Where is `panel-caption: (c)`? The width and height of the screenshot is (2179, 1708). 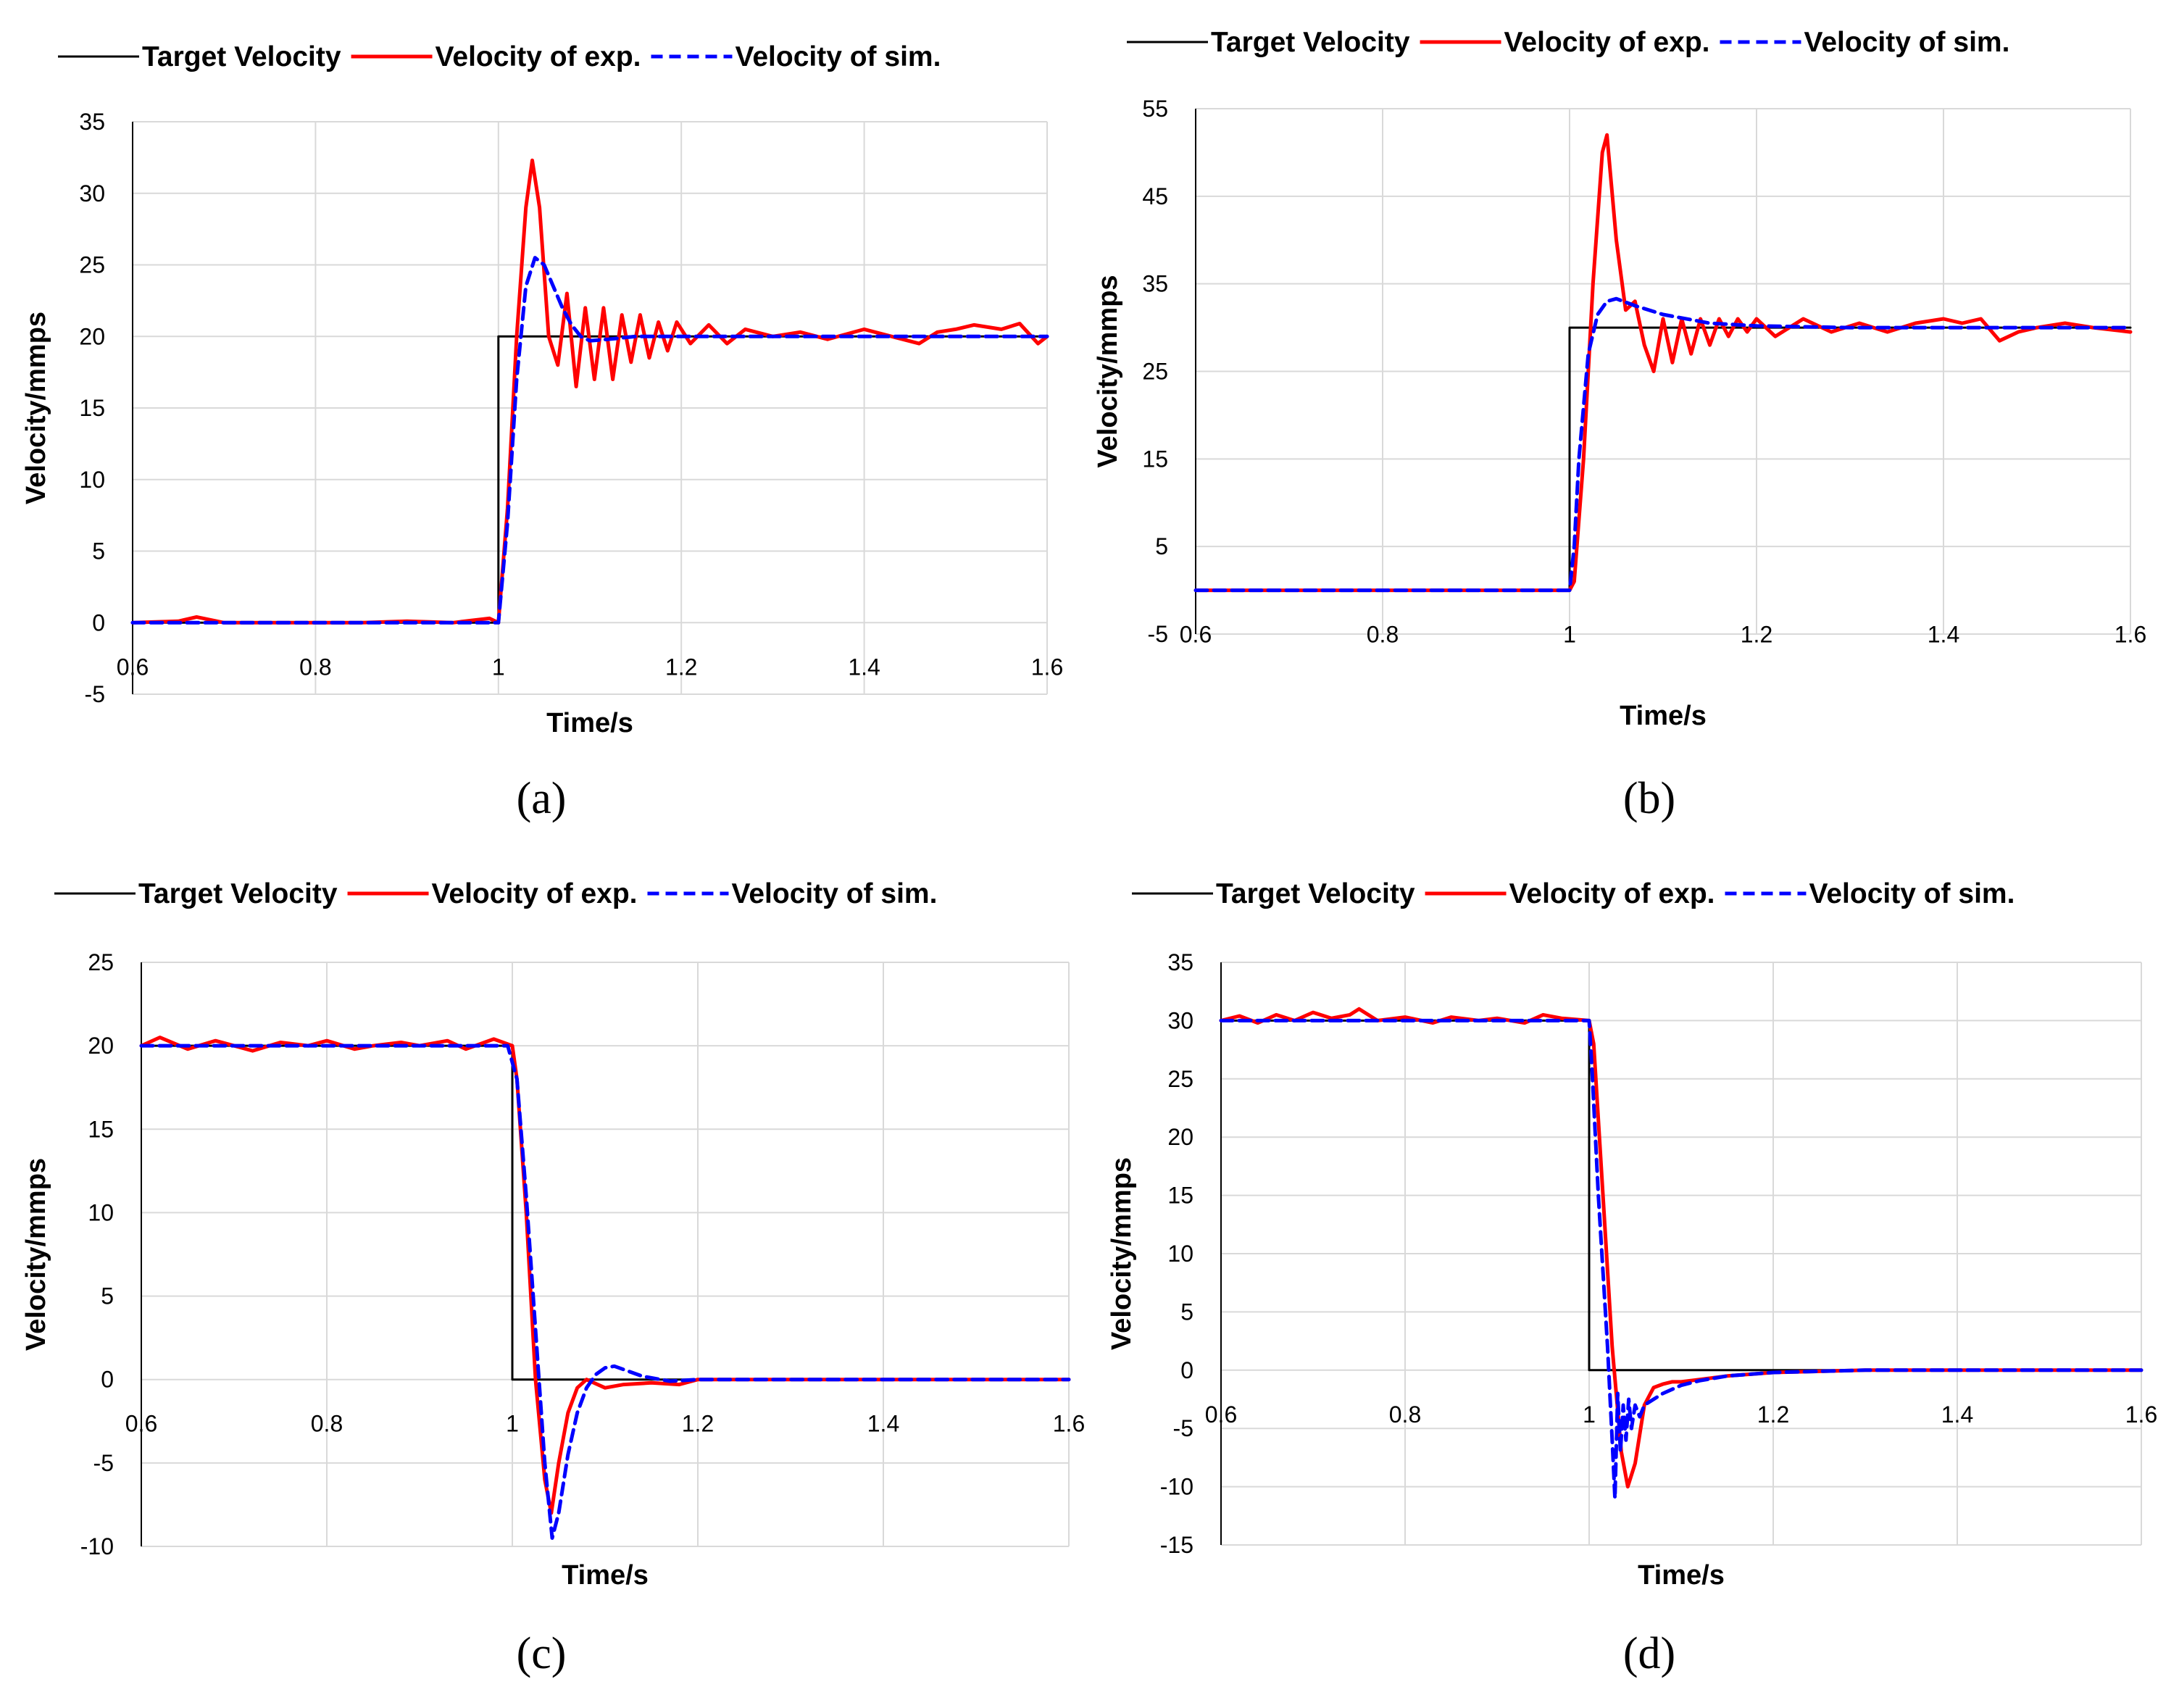 panel-caption: (c) is located at coordinates (542, 1653).